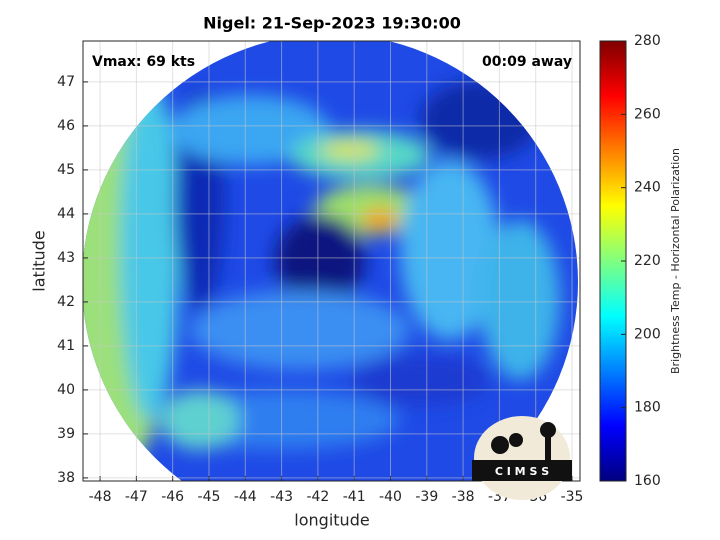 The width and height of the screenshot is (720, 540). What do you see at coordinates (245, 497) in the screenshot?
I see `x-tick-label: -44` at bounding box center [245, 497].